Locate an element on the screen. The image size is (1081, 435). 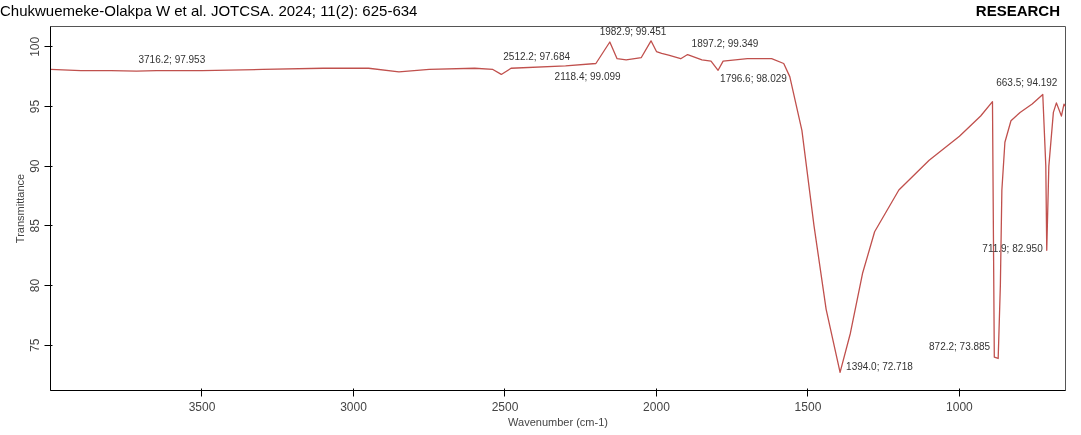
x-tick-label: 3000 is located at coordinates (354, 406).